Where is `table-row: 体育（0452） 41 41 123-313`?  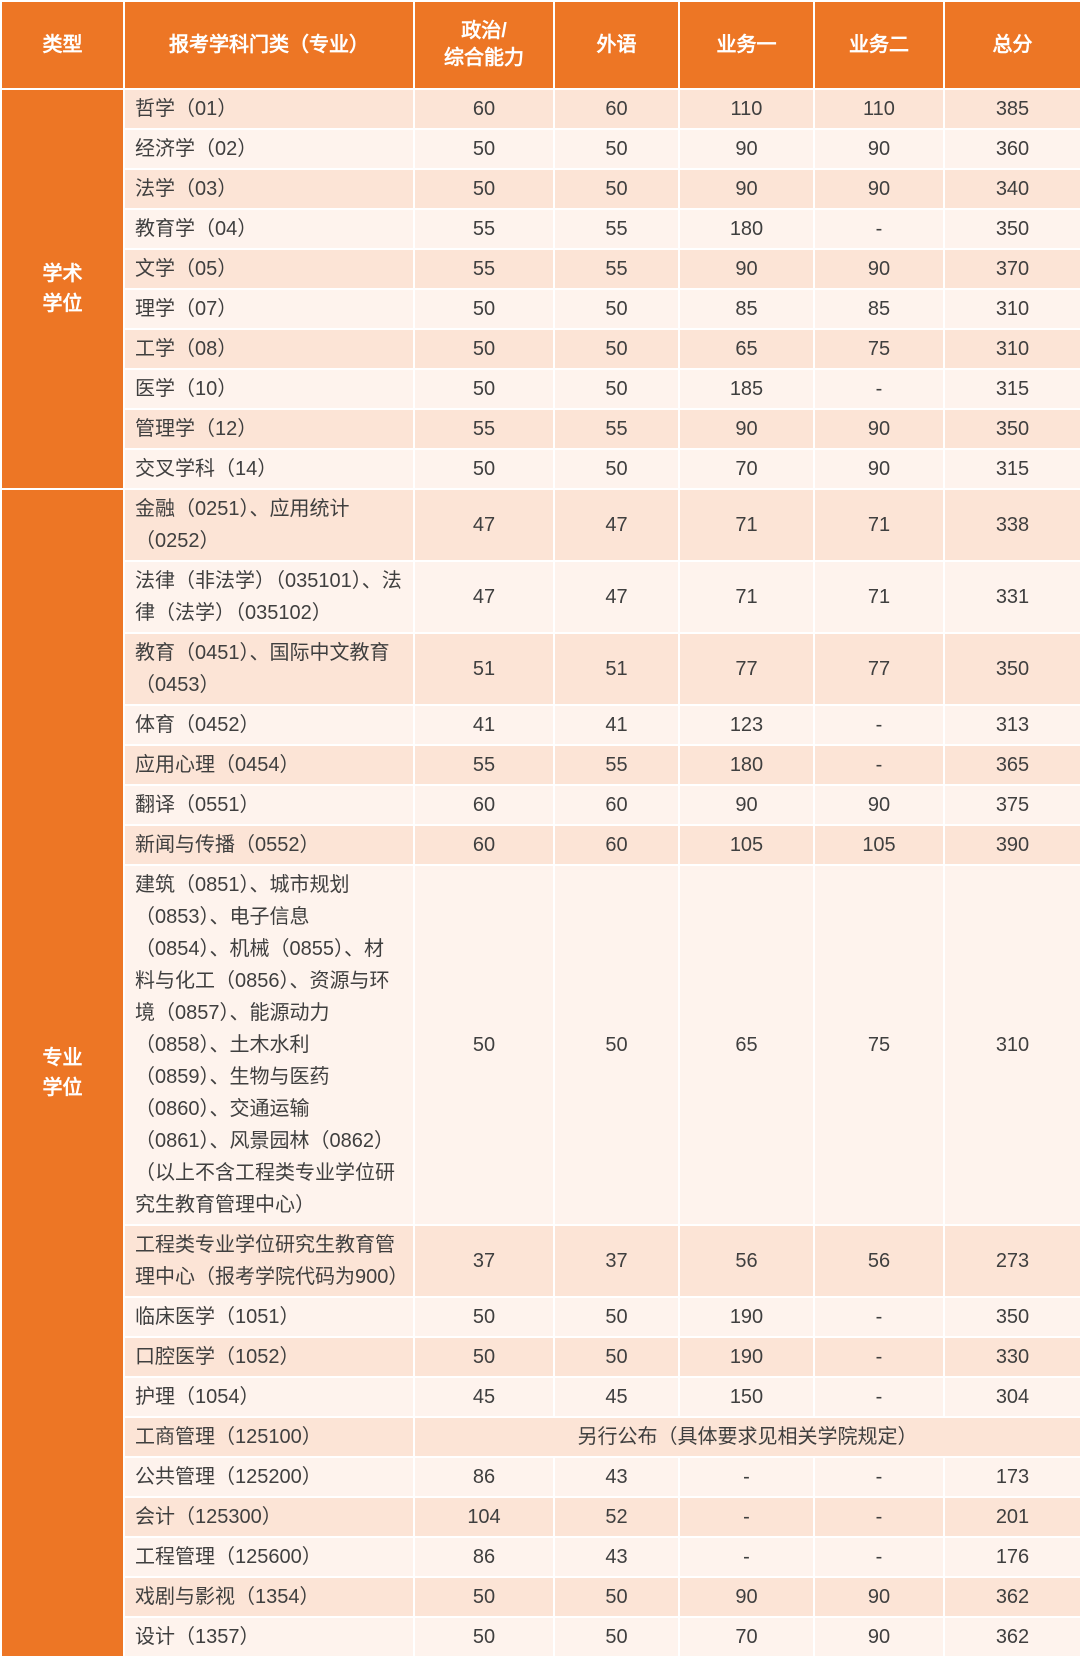 table-row: 体育（0452） 41 41 123-313 is located at coordinates (540, 725).